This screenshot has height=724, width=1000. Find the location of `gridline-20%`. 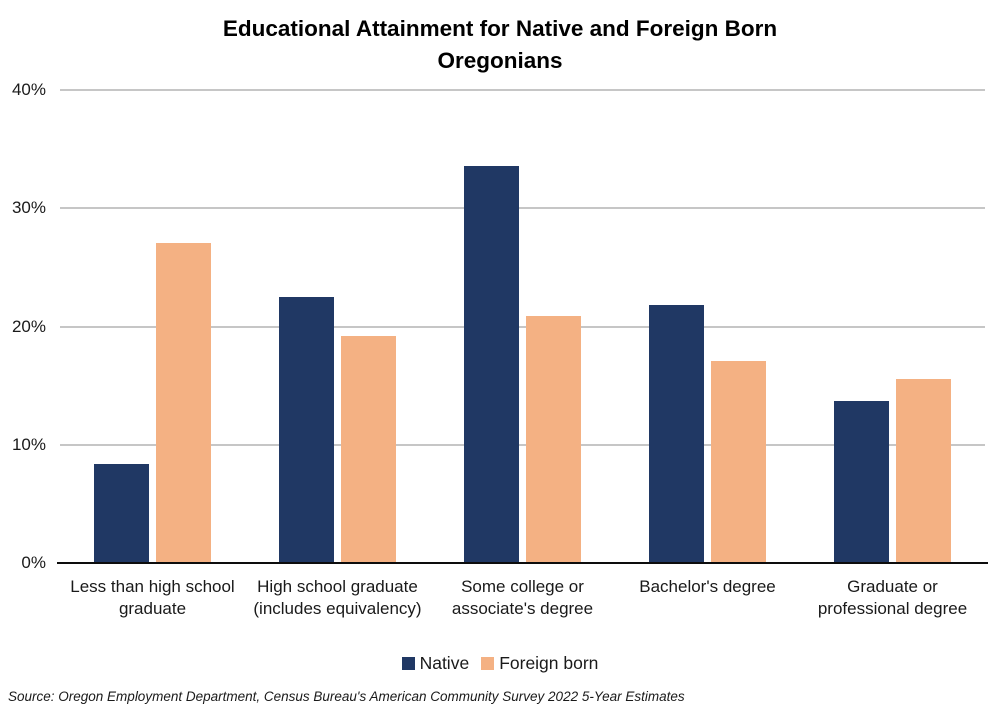

gridline-20% is located at coordinates (522, 326).